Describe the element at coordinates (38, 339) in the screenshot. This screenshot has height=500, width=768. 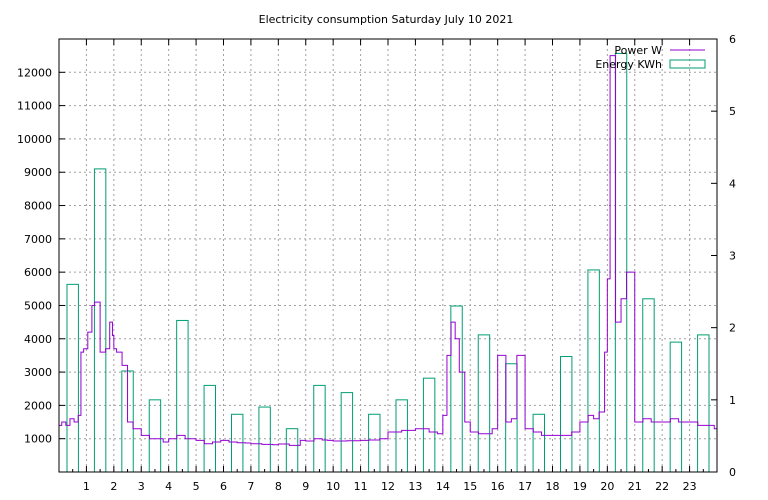
I see `y-tick-label: 4000` at that location.